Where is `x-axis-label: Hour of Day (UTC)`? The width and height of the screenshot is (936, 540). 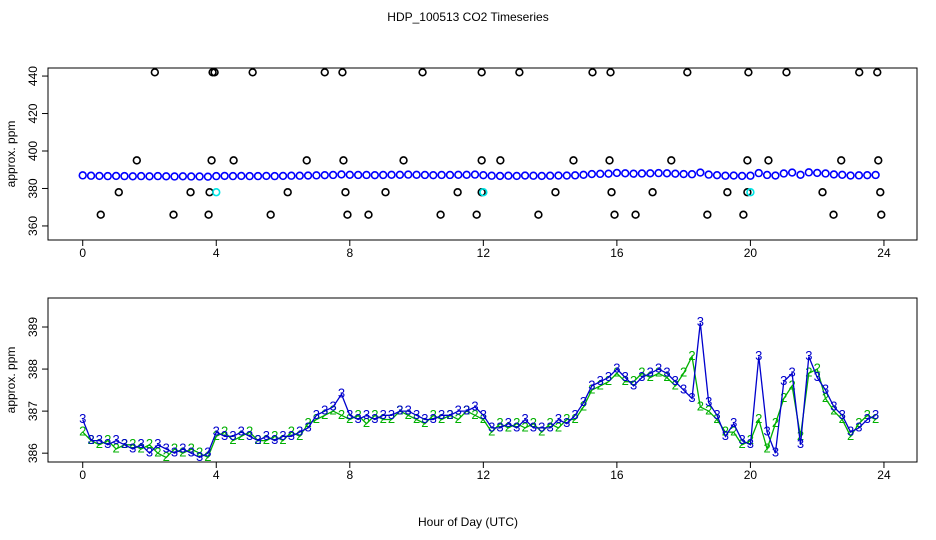
x-axis-label: Hour of Day (UTC) is located at coordinates (468, 522).